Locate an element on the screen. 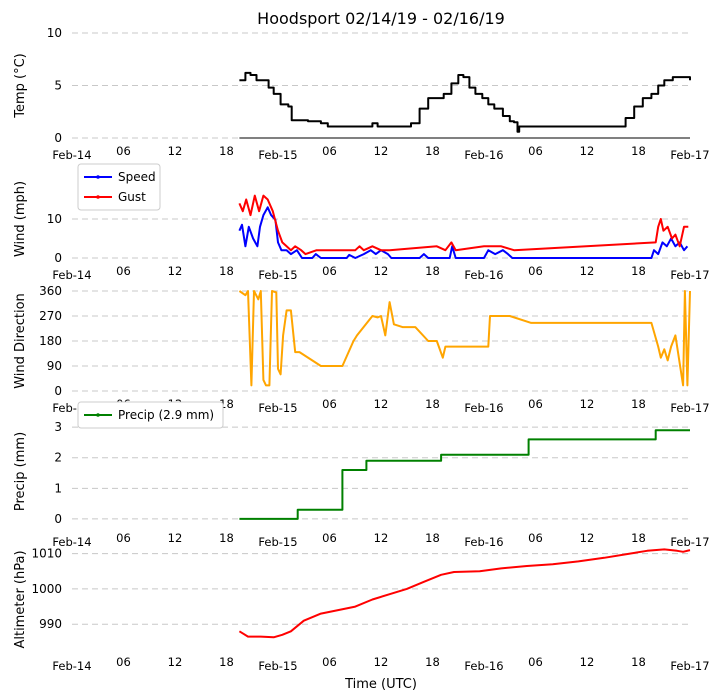  y-tick-label: 270 is located at coordinates (50, 316).